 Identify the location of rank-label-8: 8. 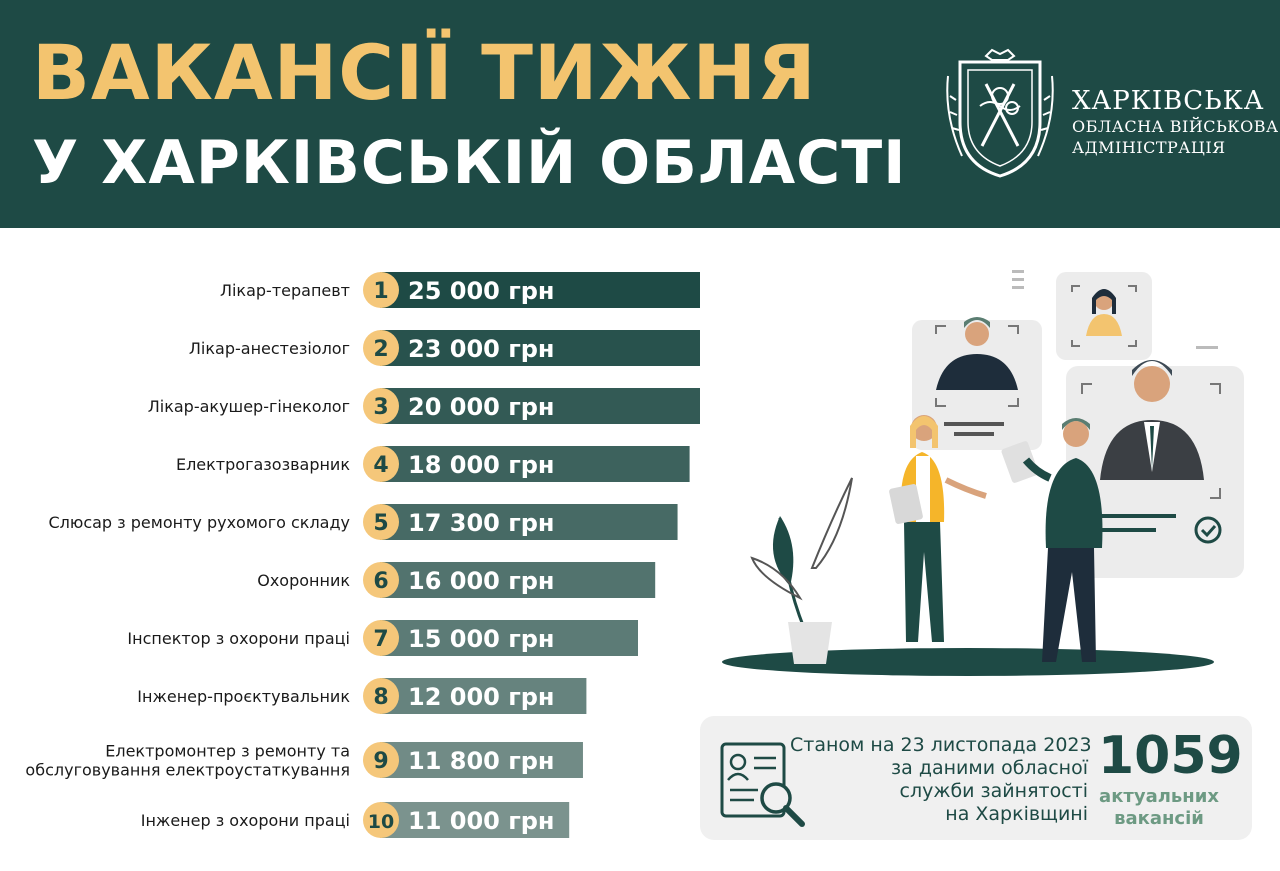
(380, 697).